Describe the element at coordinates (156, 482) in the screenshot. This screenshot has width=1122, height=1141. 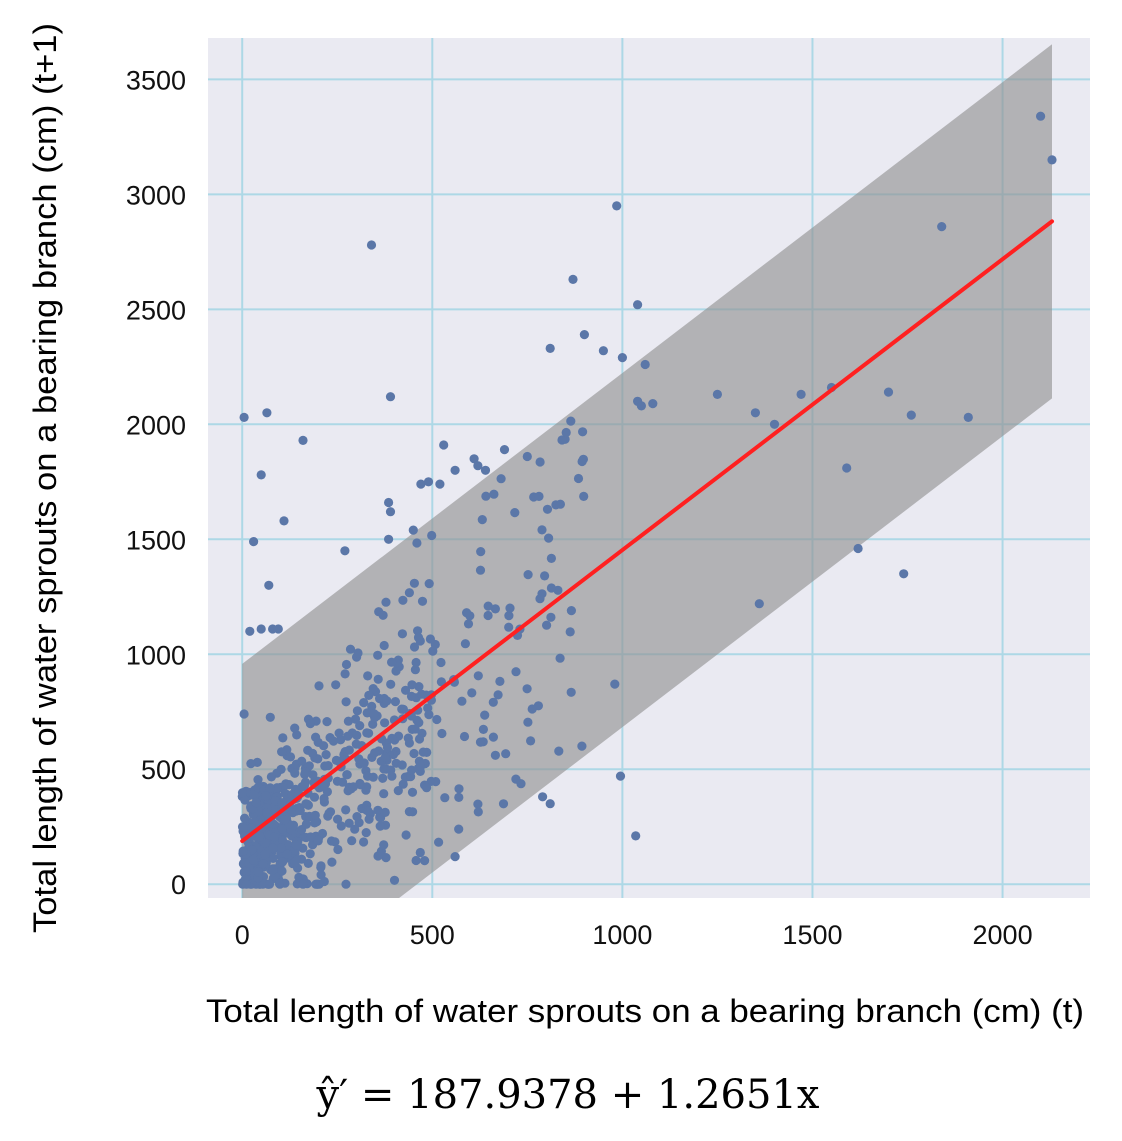
I see `y-tick-labels: 0 500 1000 1500 2000 2500 3000 3500` at that location.